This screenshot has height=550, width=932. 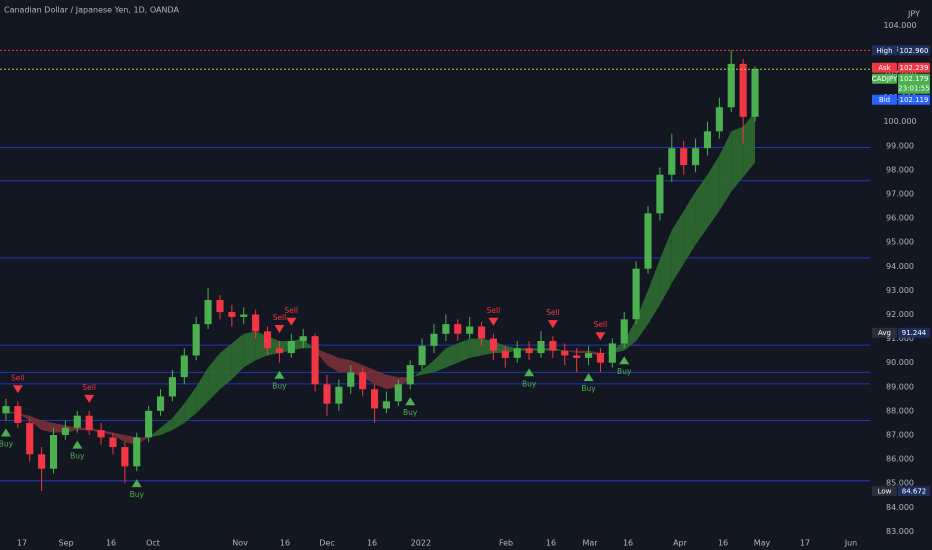 What do you see at coordinates (680, 543) in the screenshot?
I see `x-tick-label: Apr` at bounding box center [680, 543].